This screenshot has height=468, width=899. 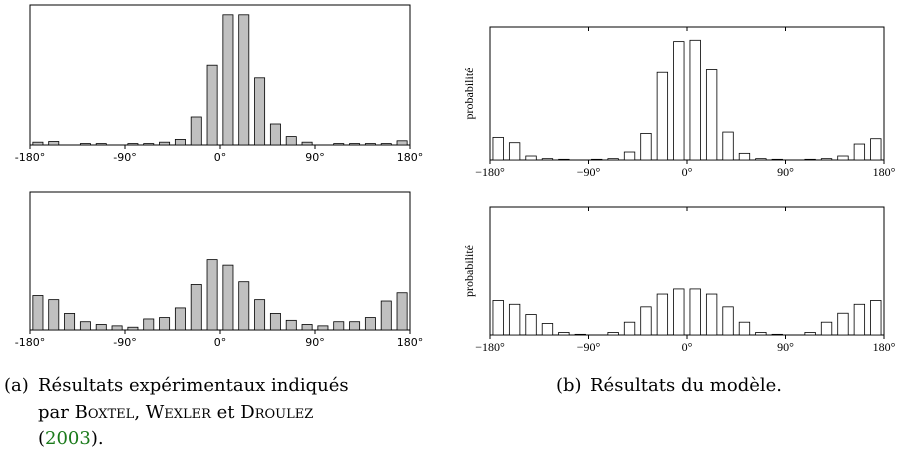 What do you see at coordinates (179, 412) in the screenshot?
I see `author: Wexler` at bounding box center [179, 412].